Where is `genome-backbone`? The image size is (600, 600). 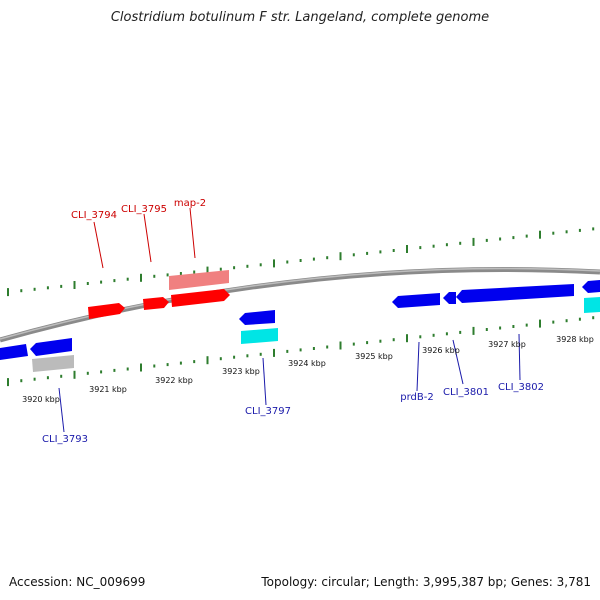 genome-backbone is located at coordinates (300, 304).